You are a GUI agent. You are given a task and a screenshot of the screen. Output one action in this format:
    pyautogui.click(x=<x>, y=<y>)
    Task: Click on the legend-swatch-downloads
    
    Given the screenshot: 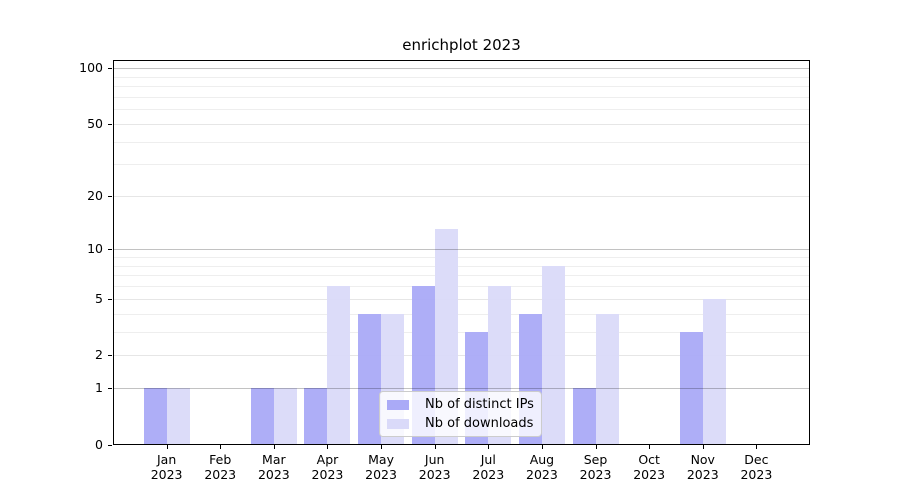 What is the action you would take?
    pyautogui.click(x=398, y=423)
    